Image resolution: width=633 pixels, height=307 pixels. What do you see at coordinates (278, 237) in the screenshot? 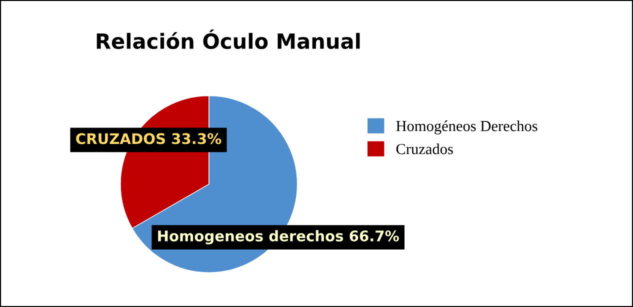
I see `data-label: Homogeneos derechos 66.7%` at bounding box center [278, 237].